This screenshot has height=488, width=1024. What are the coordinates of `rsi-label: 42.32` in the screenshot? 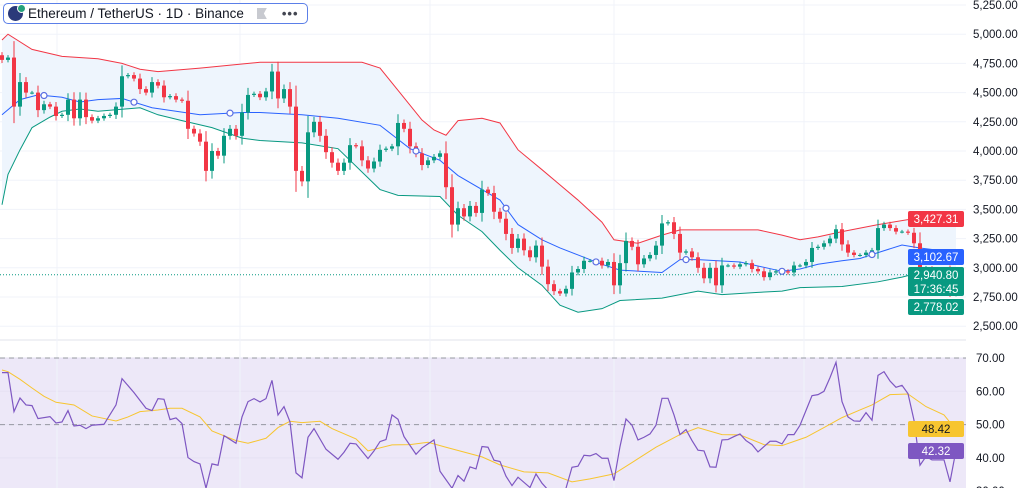 It's located at (936, 452).